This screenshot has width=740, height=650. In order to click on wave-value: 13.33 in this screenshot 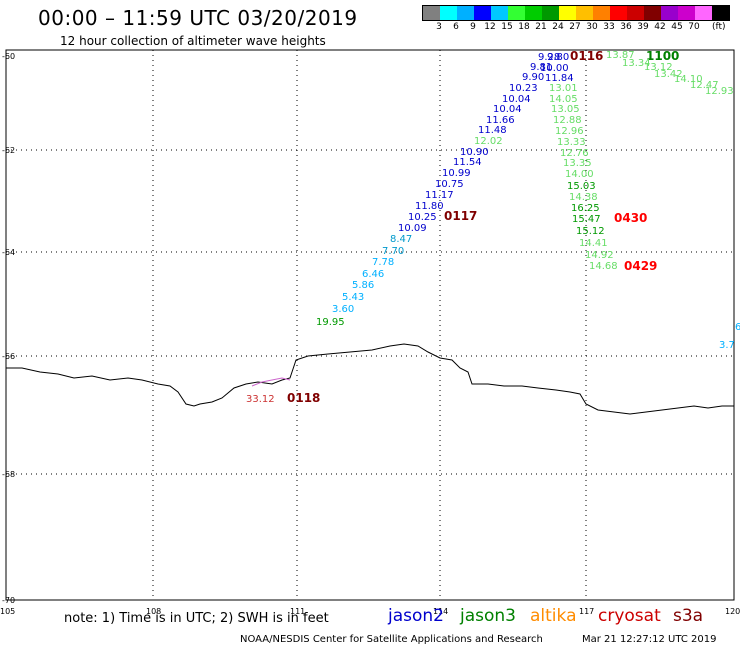, I will do `click(571, 142)`.